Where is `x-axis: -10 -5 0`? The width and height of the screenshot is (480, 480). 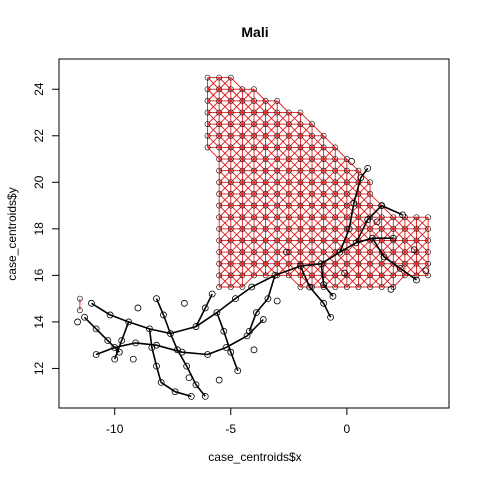
x-axis: -10 -5 0 is located at coordinates (228, 421).